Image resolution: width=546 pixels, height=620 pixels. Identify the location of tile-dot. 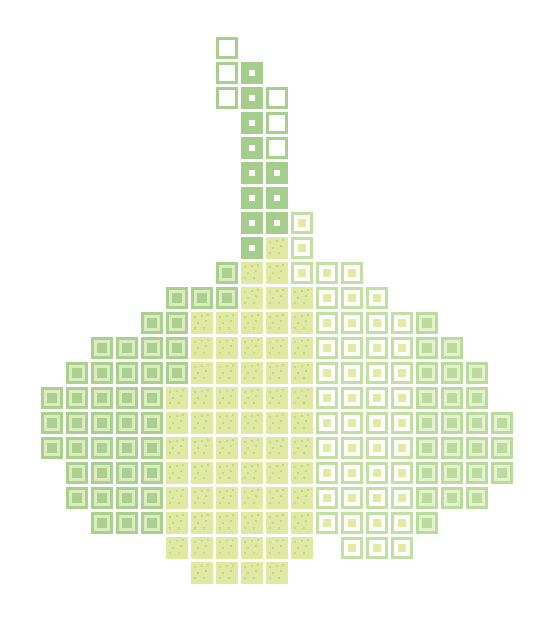
(277, 223).